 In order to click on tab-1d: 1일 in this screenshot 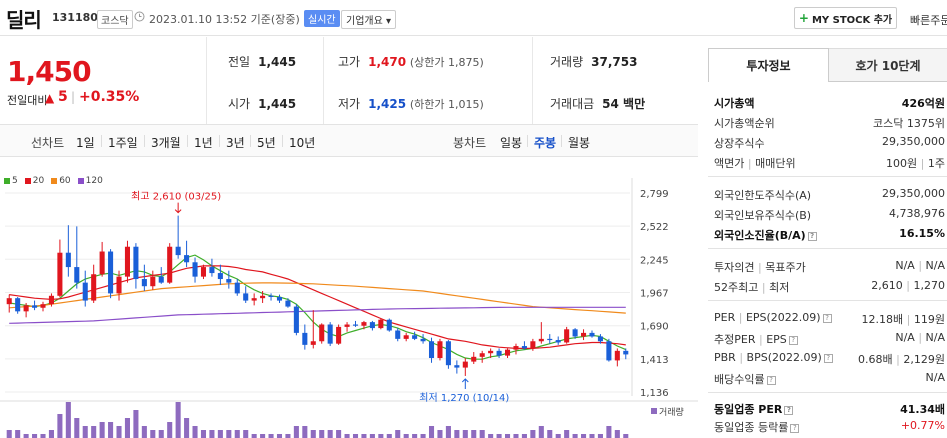, I will do `click(85, 143)`.